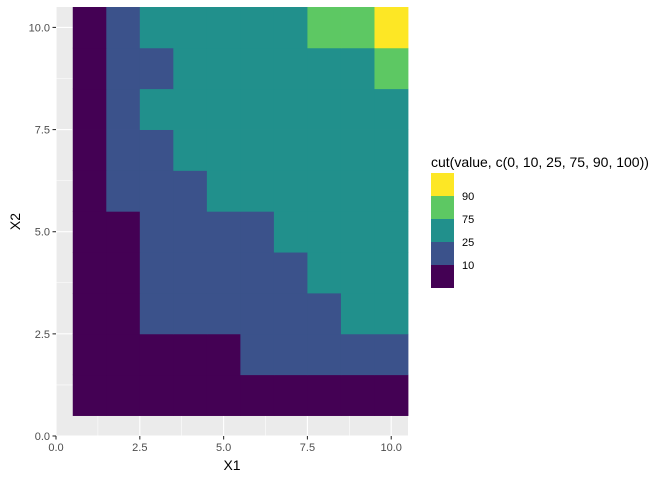 Image resolution: width=672 pixels, height=480 pixels. Describe the element at coordinates (42, 437) in the screenshot. I see `y-tick-label: 0.0` at that location.